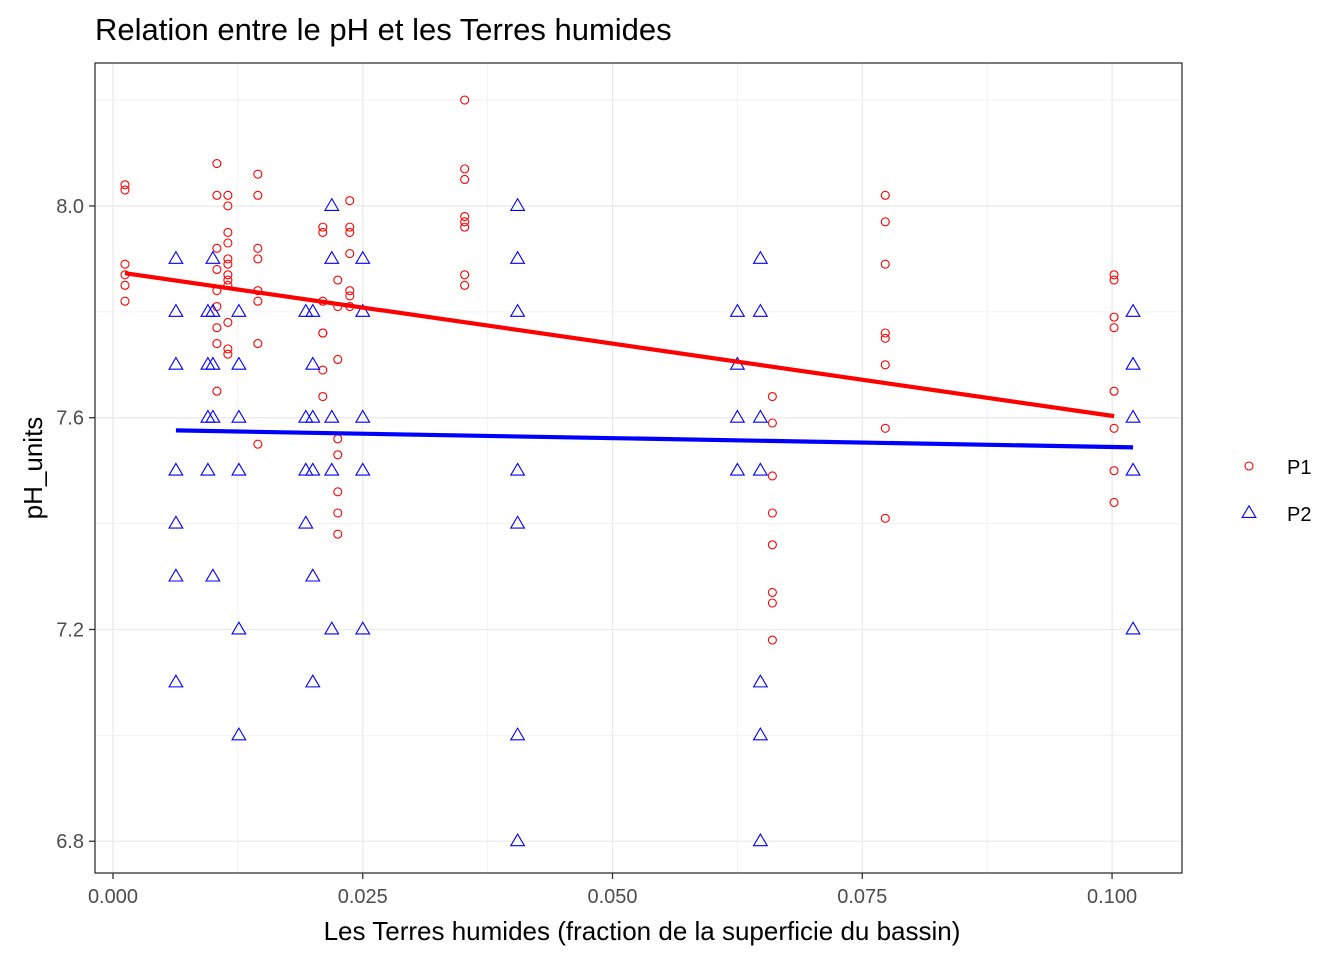  I want to click on x-tick-label: 0.100, so click(1112, 897).